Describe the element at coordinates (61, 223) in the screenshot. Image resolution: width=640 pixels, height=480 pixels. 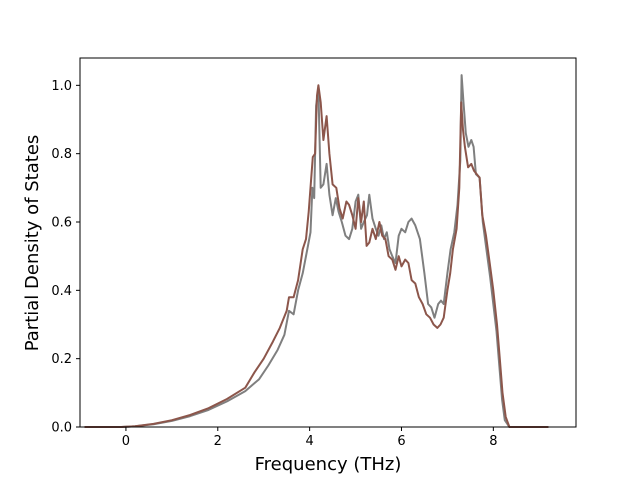
I see `y-tick-label: 0.6` at that location.